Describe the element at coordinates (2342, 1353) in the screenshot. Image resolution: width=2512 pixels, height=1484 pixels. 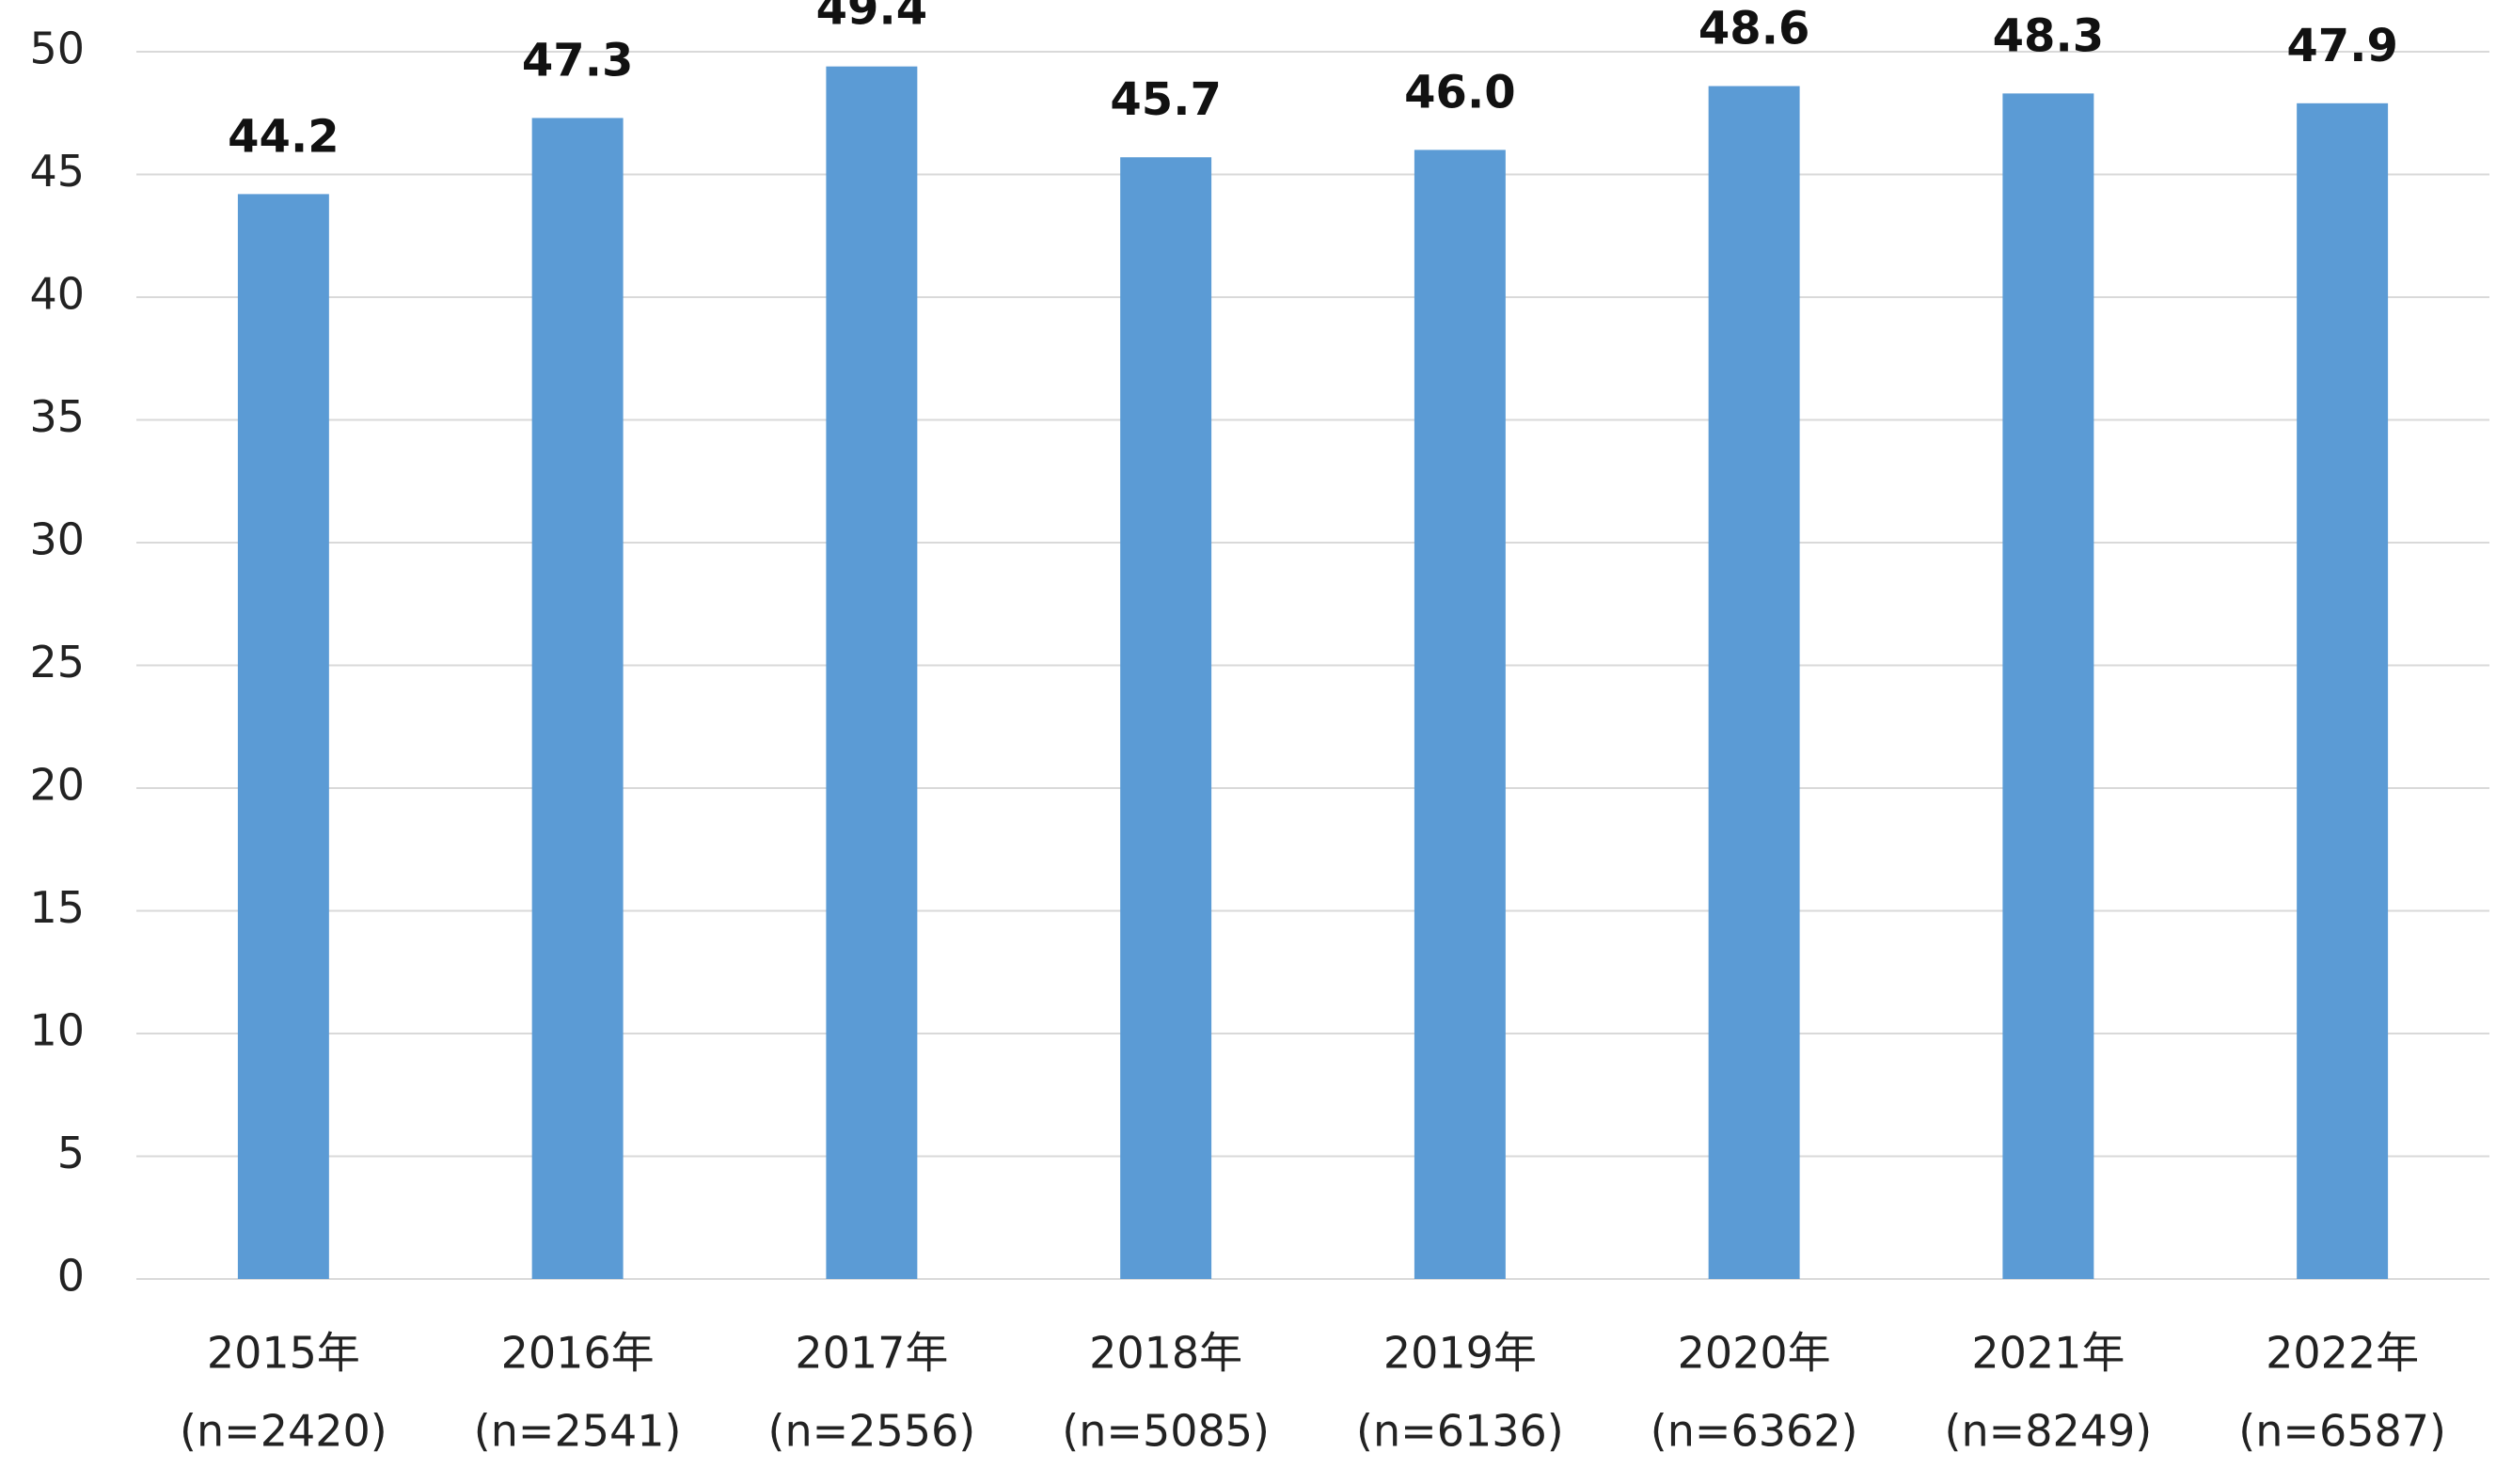
I see `x-tick-label: 2022年` at that location.